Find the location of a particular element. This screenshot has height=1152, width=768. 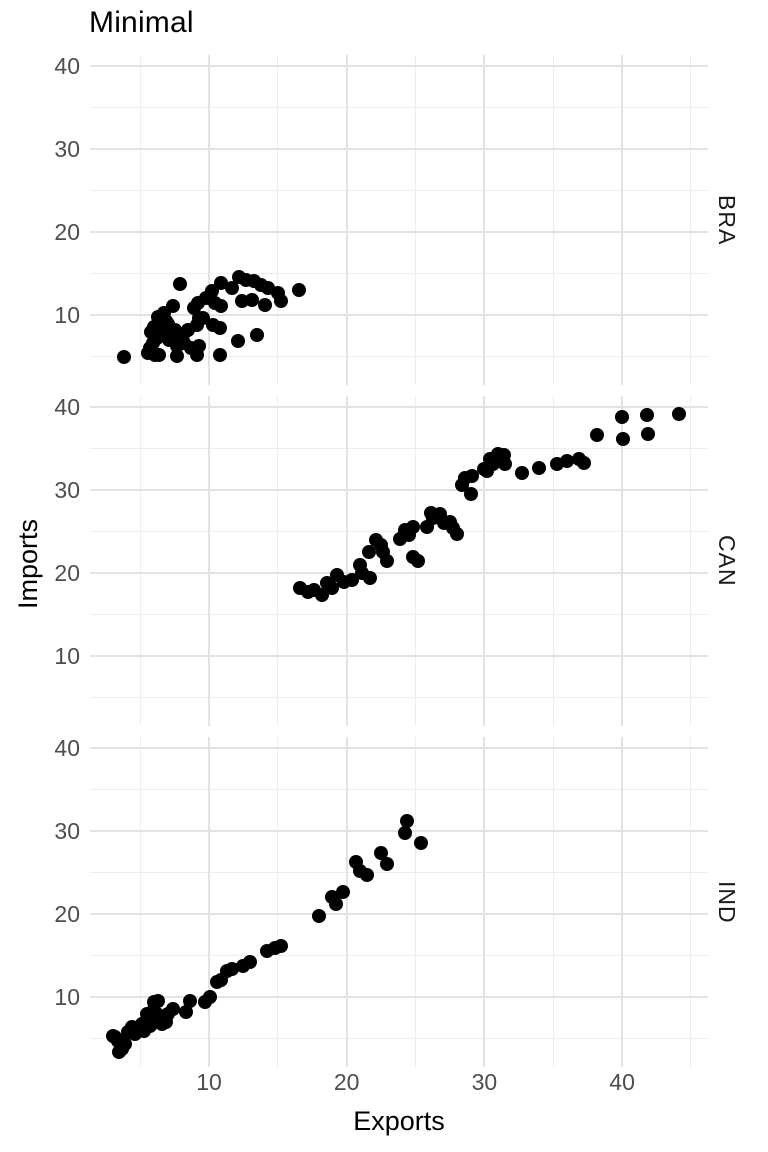

x-tick-label: 40 is located at coordinates (622, 1082).